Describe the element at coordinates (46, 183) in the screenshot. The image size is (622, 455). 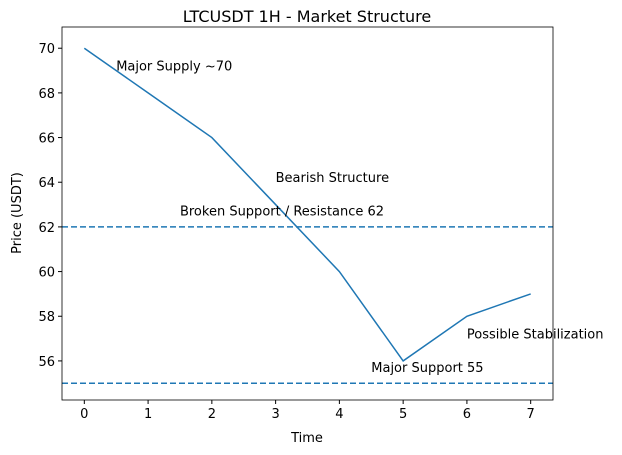
I see `y-tick-label: 64` at that location.